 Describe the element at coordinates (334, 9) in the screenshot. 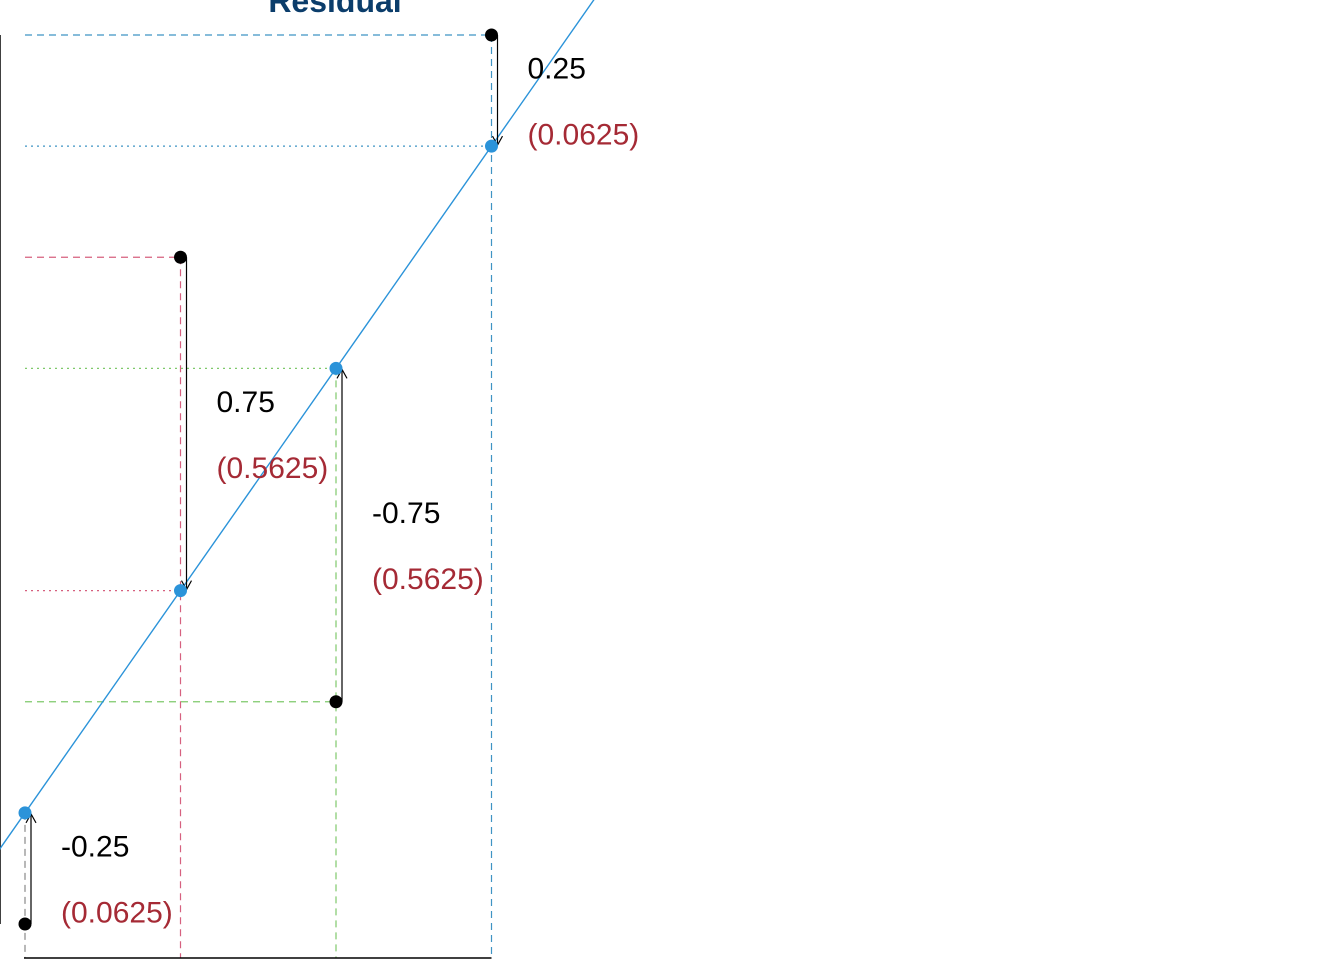

I see `chart-title: Residual` at that location.